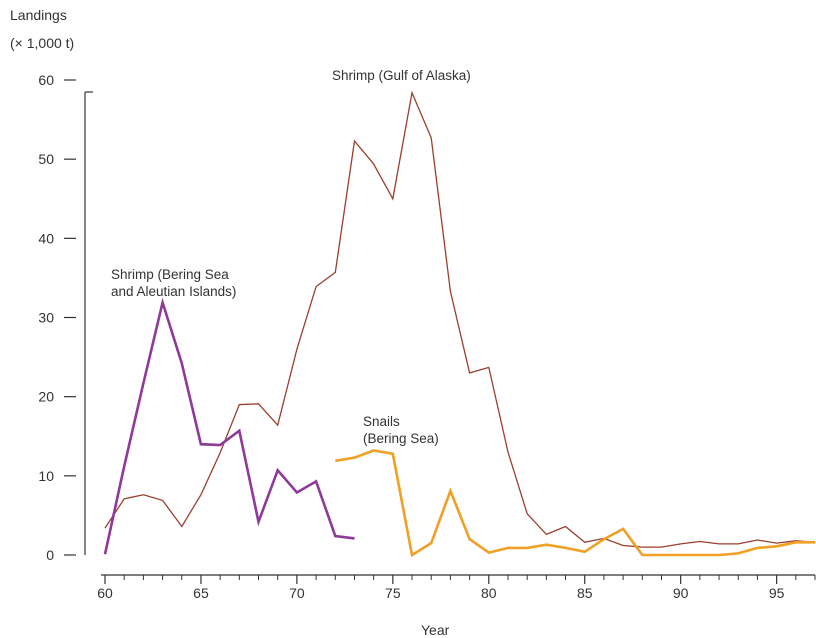 The width and height of the screenshot is (816, 638). Describe the element at coordinates (777, 593) in the screenshot. I see `x-tick-label-95: 95` at that location.